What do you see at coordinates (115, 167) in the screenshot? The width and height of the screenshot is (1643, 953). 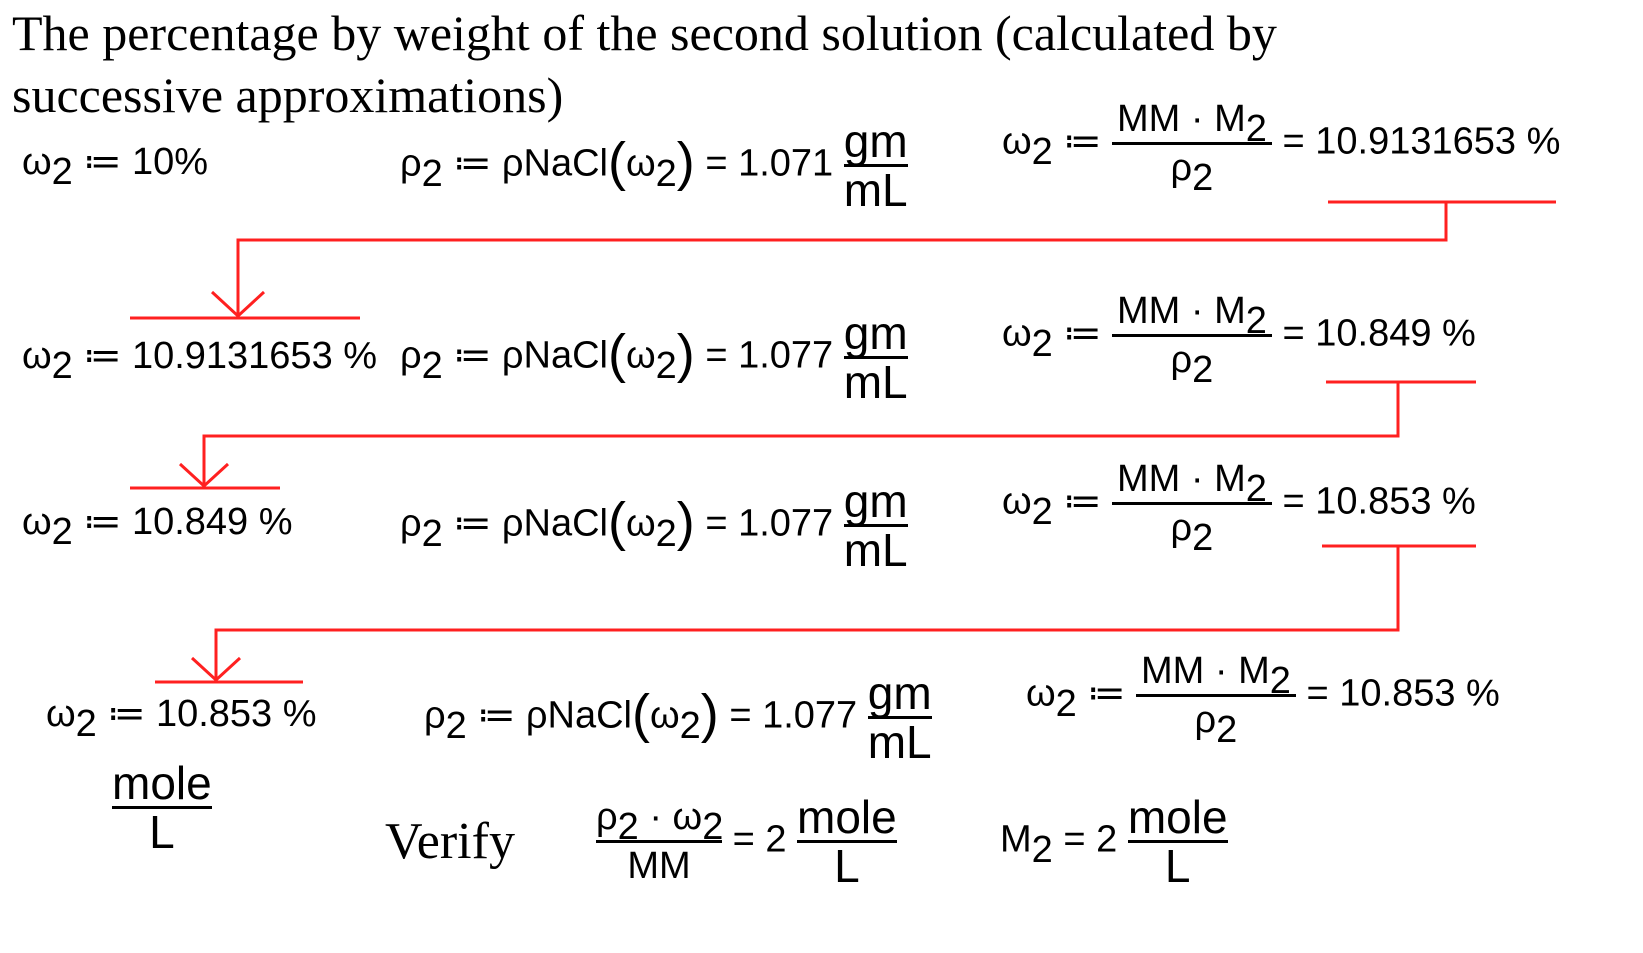 I see `omega-input-row1: ω2 ≔ 10%` at bounding box center [115, 167].